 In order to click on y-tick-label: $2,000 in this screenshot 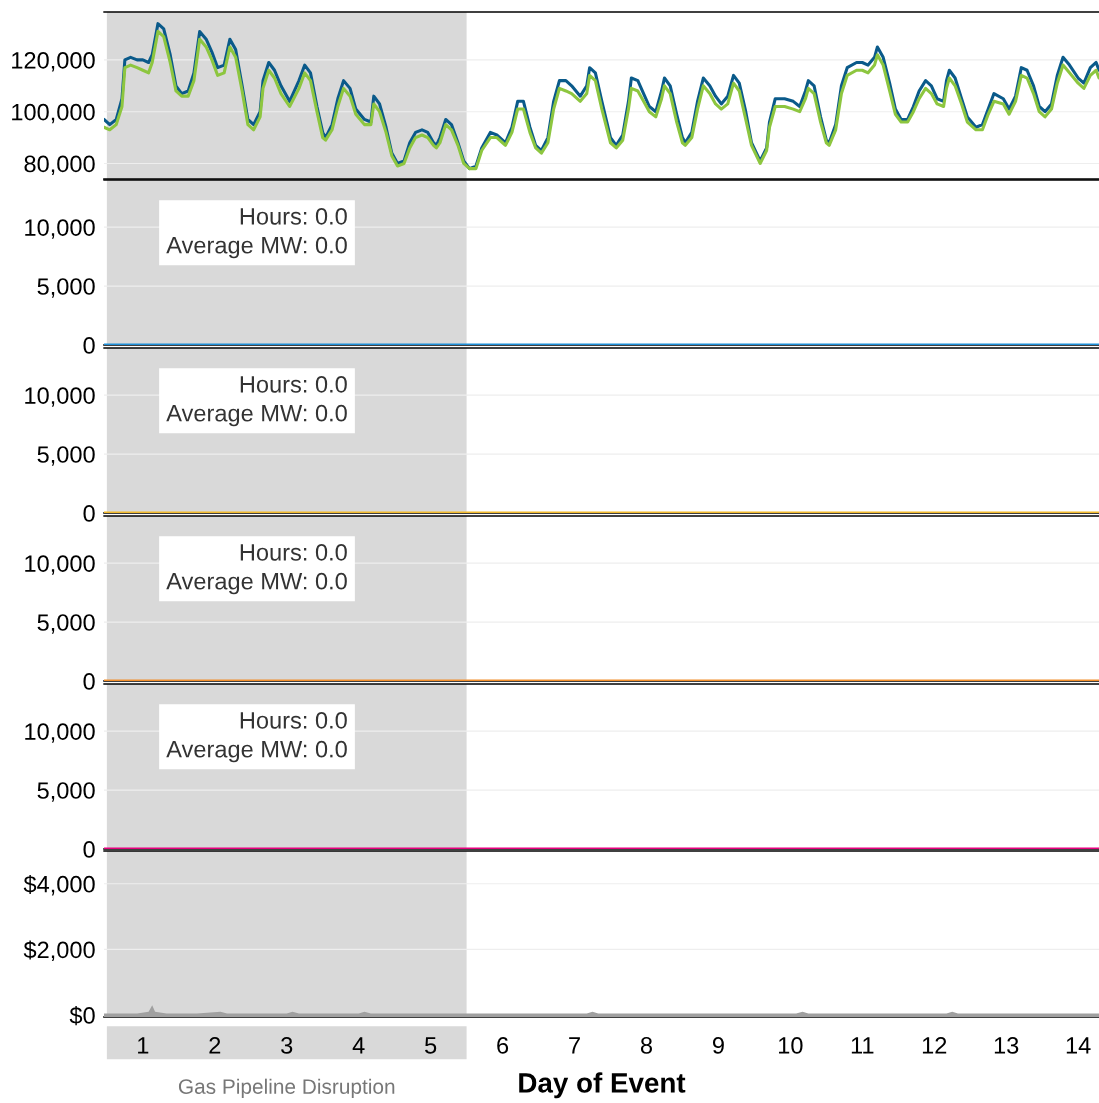, I will do `click(59, 950)`.